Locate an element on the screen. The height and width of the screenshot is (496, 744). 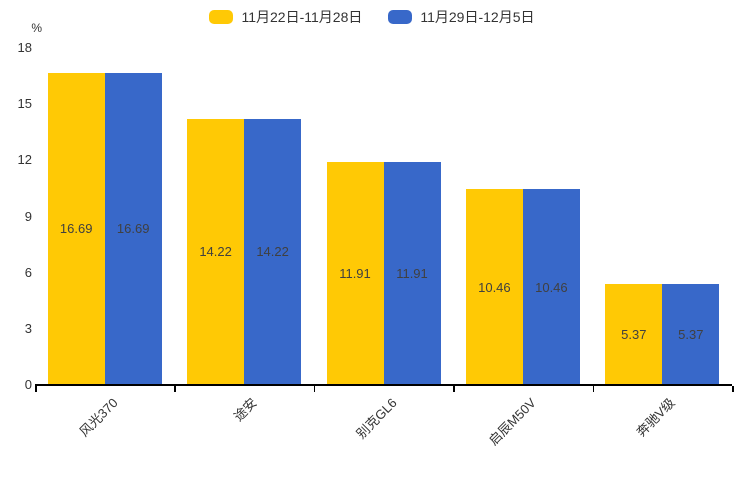
bar-奔驰V级-series-1: 5.37 is located at coordinates (634, 334).